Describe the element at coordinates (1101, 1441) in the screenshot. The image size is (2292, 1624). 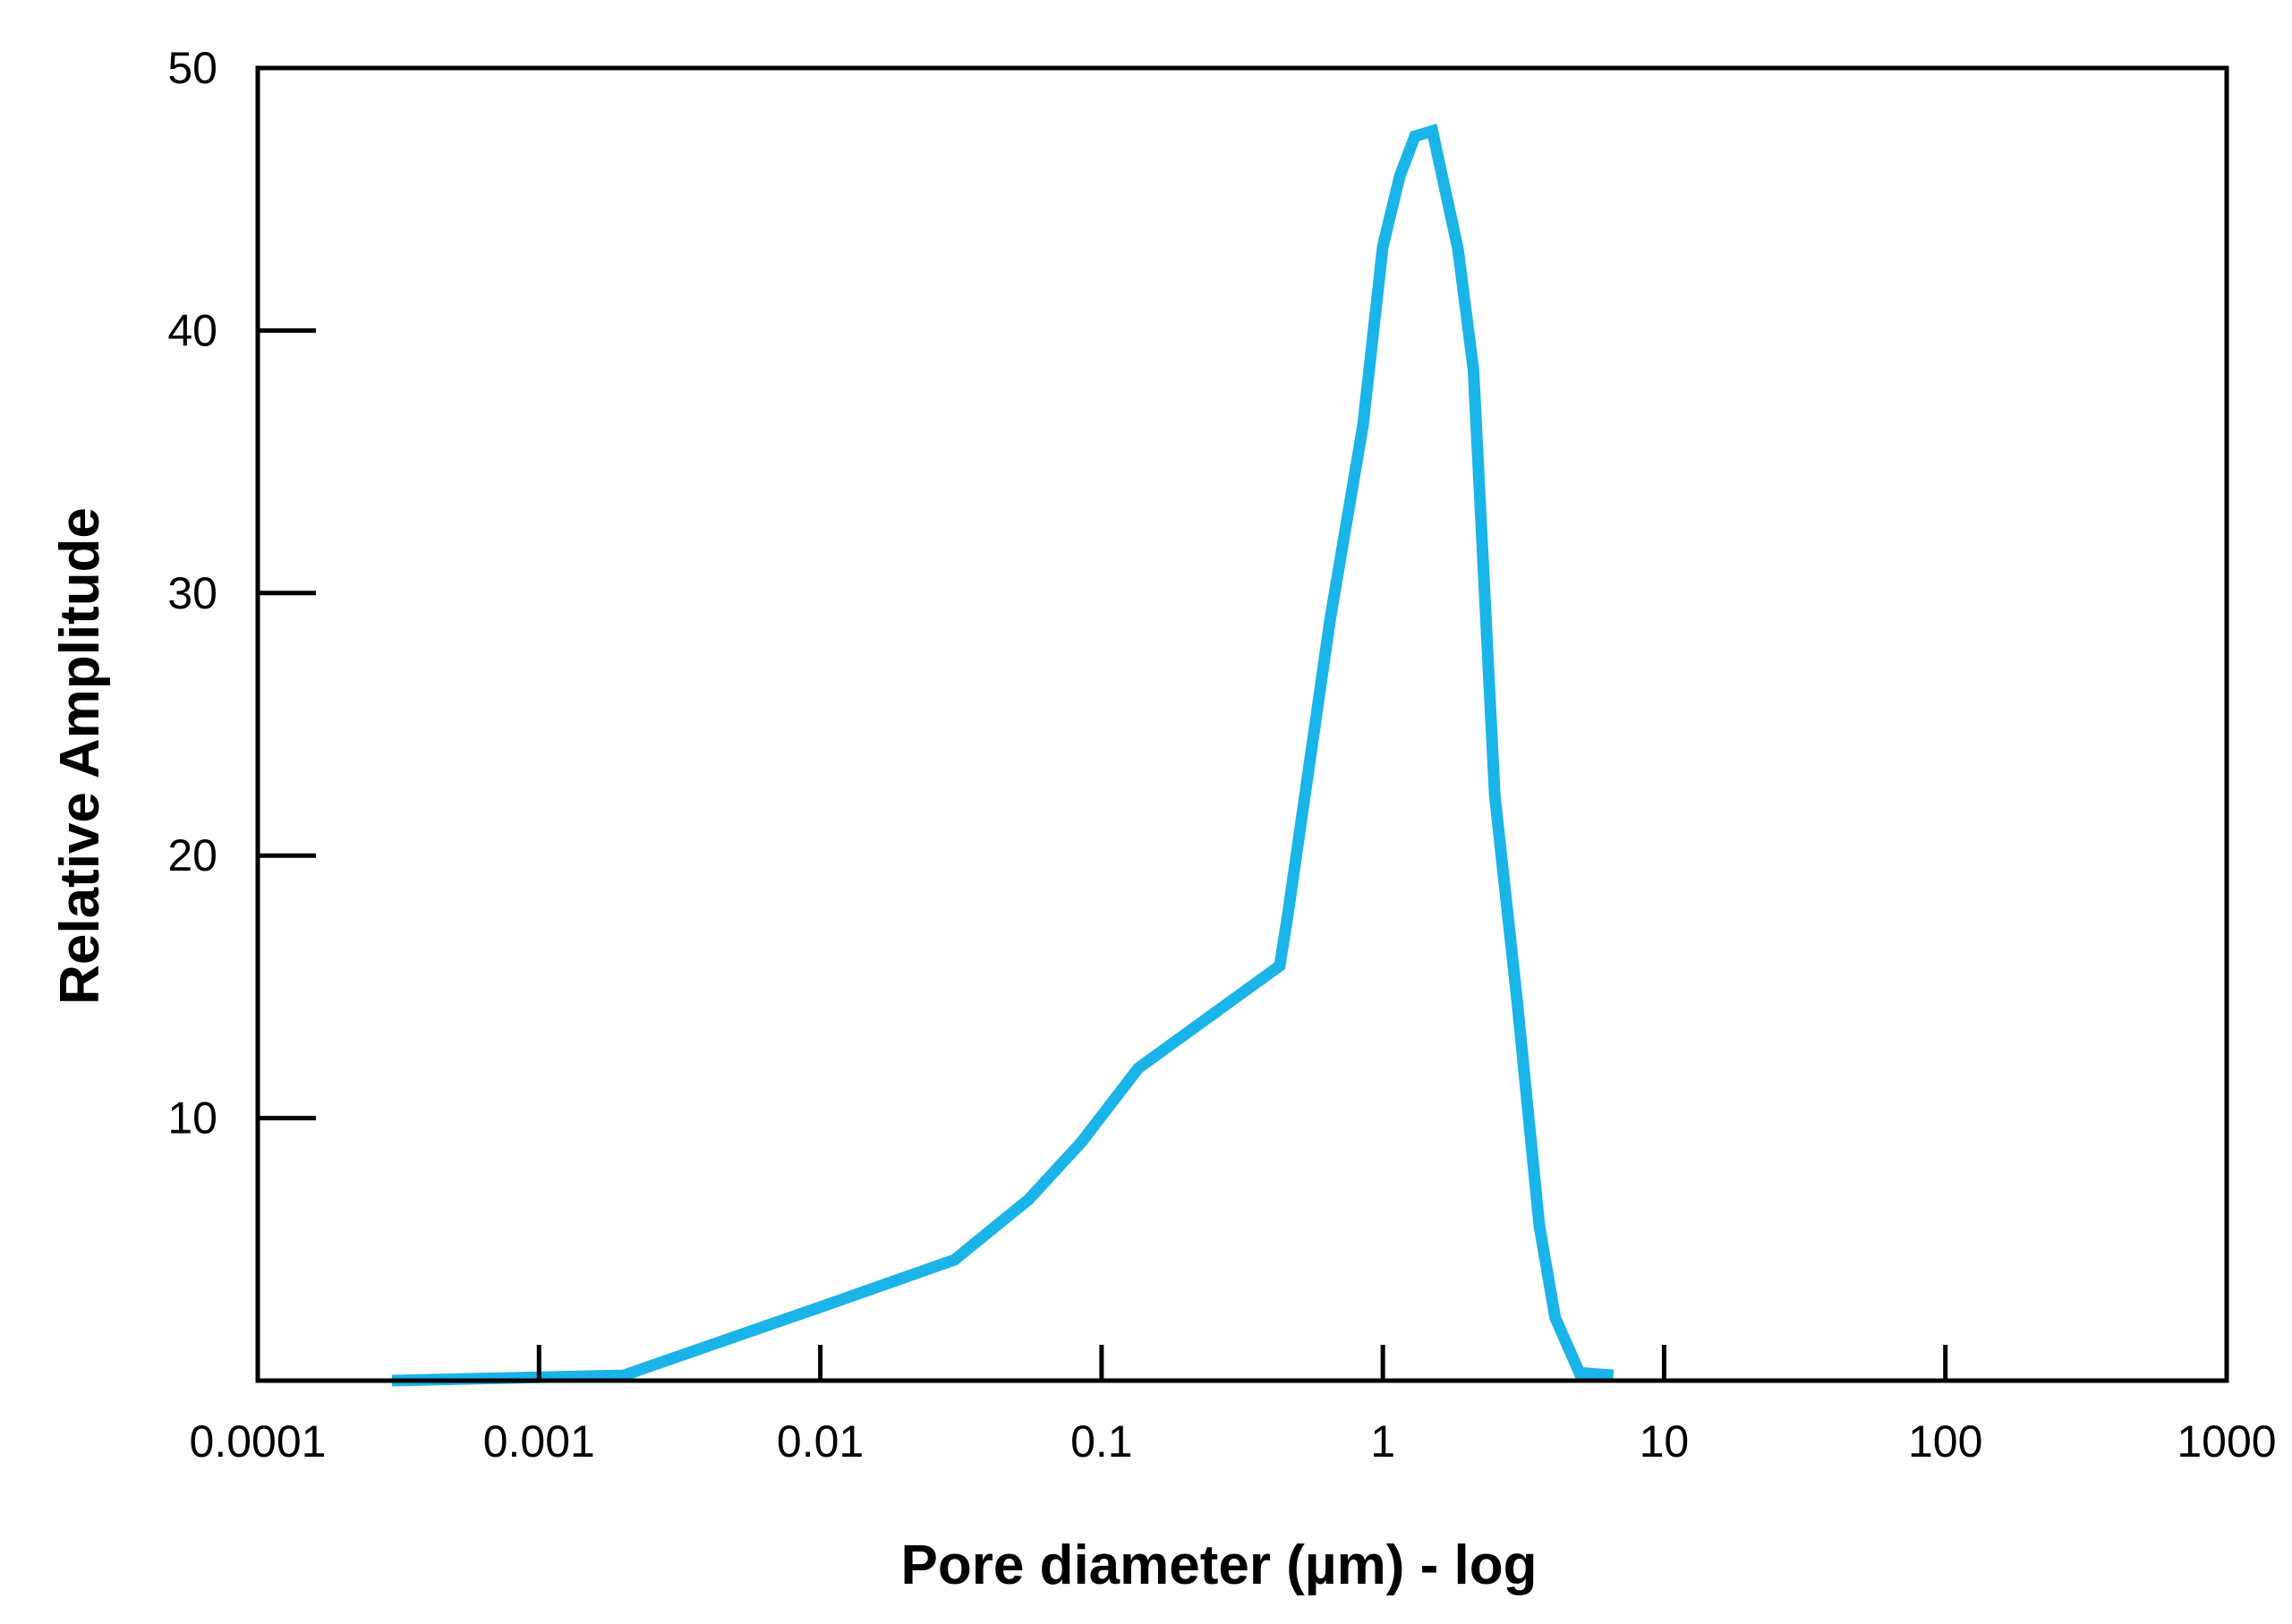
I see `x-tick-label: 0.1` at that location.